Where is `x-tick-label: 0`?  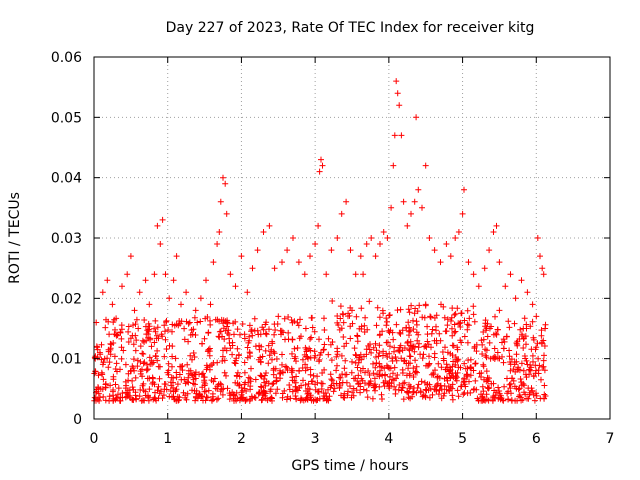
x-tick-label: 0 is located at coordinates (94, 439).